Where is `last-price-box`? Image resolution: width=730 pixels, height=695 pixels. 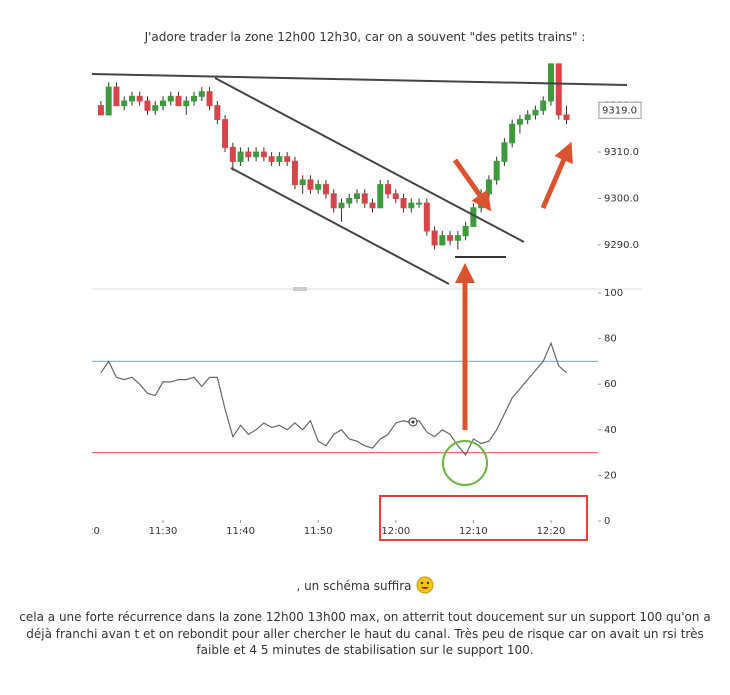
last-price-box is located at coordinates (620, 110).